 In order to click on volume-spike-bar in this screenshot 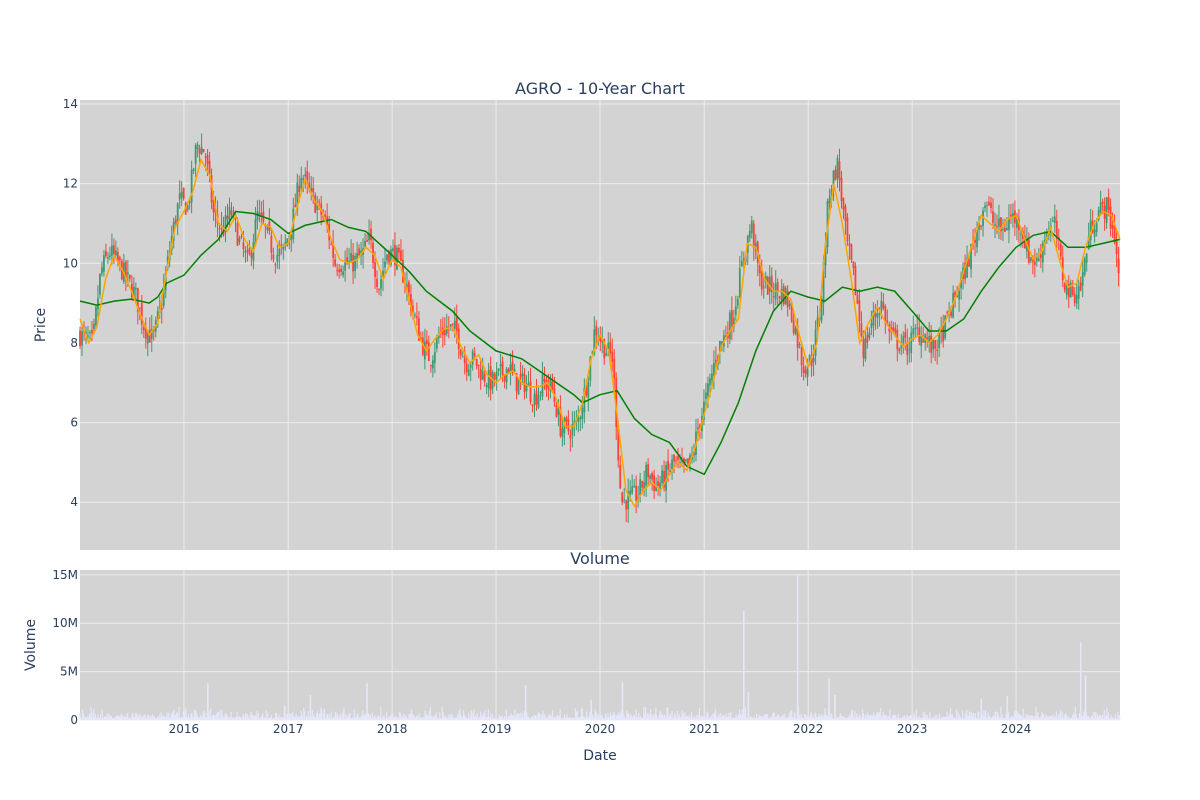, I will do `click(1080, 681)`.